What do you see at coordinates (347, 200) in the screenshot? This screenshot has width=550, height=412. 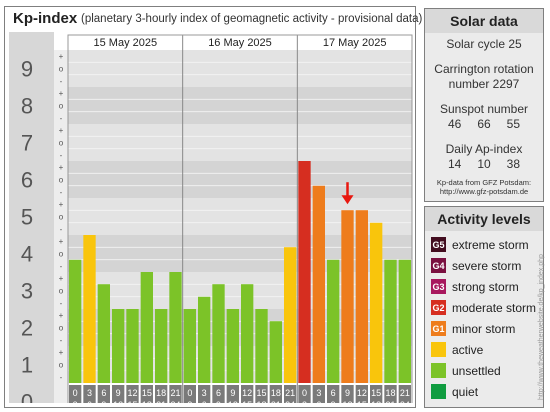 I see `current-interval-arrow-icon` at bounding box center [347, 200].